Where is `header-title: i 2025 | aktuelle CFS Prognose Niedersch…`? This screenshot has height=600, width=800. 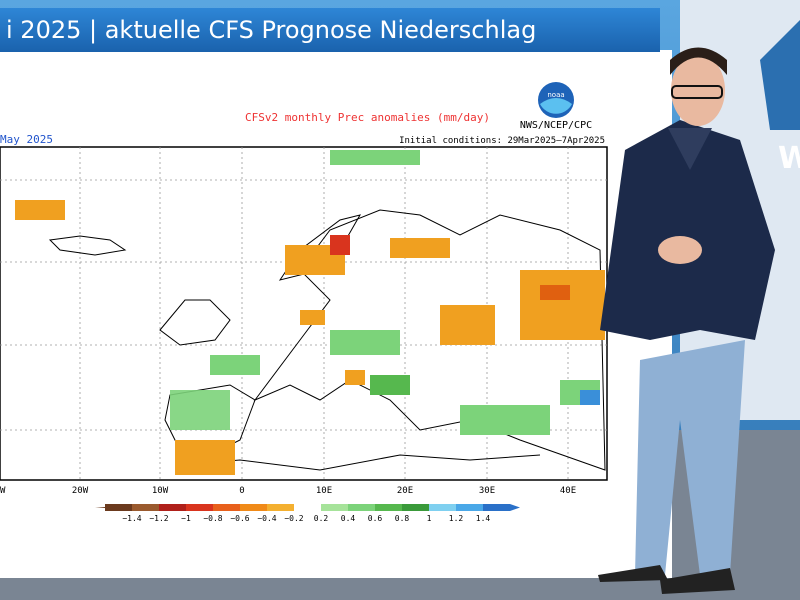 header-title: i 2025 | aktuelle CFS Prognose Niedersch… is located at coordinates (271, 30).